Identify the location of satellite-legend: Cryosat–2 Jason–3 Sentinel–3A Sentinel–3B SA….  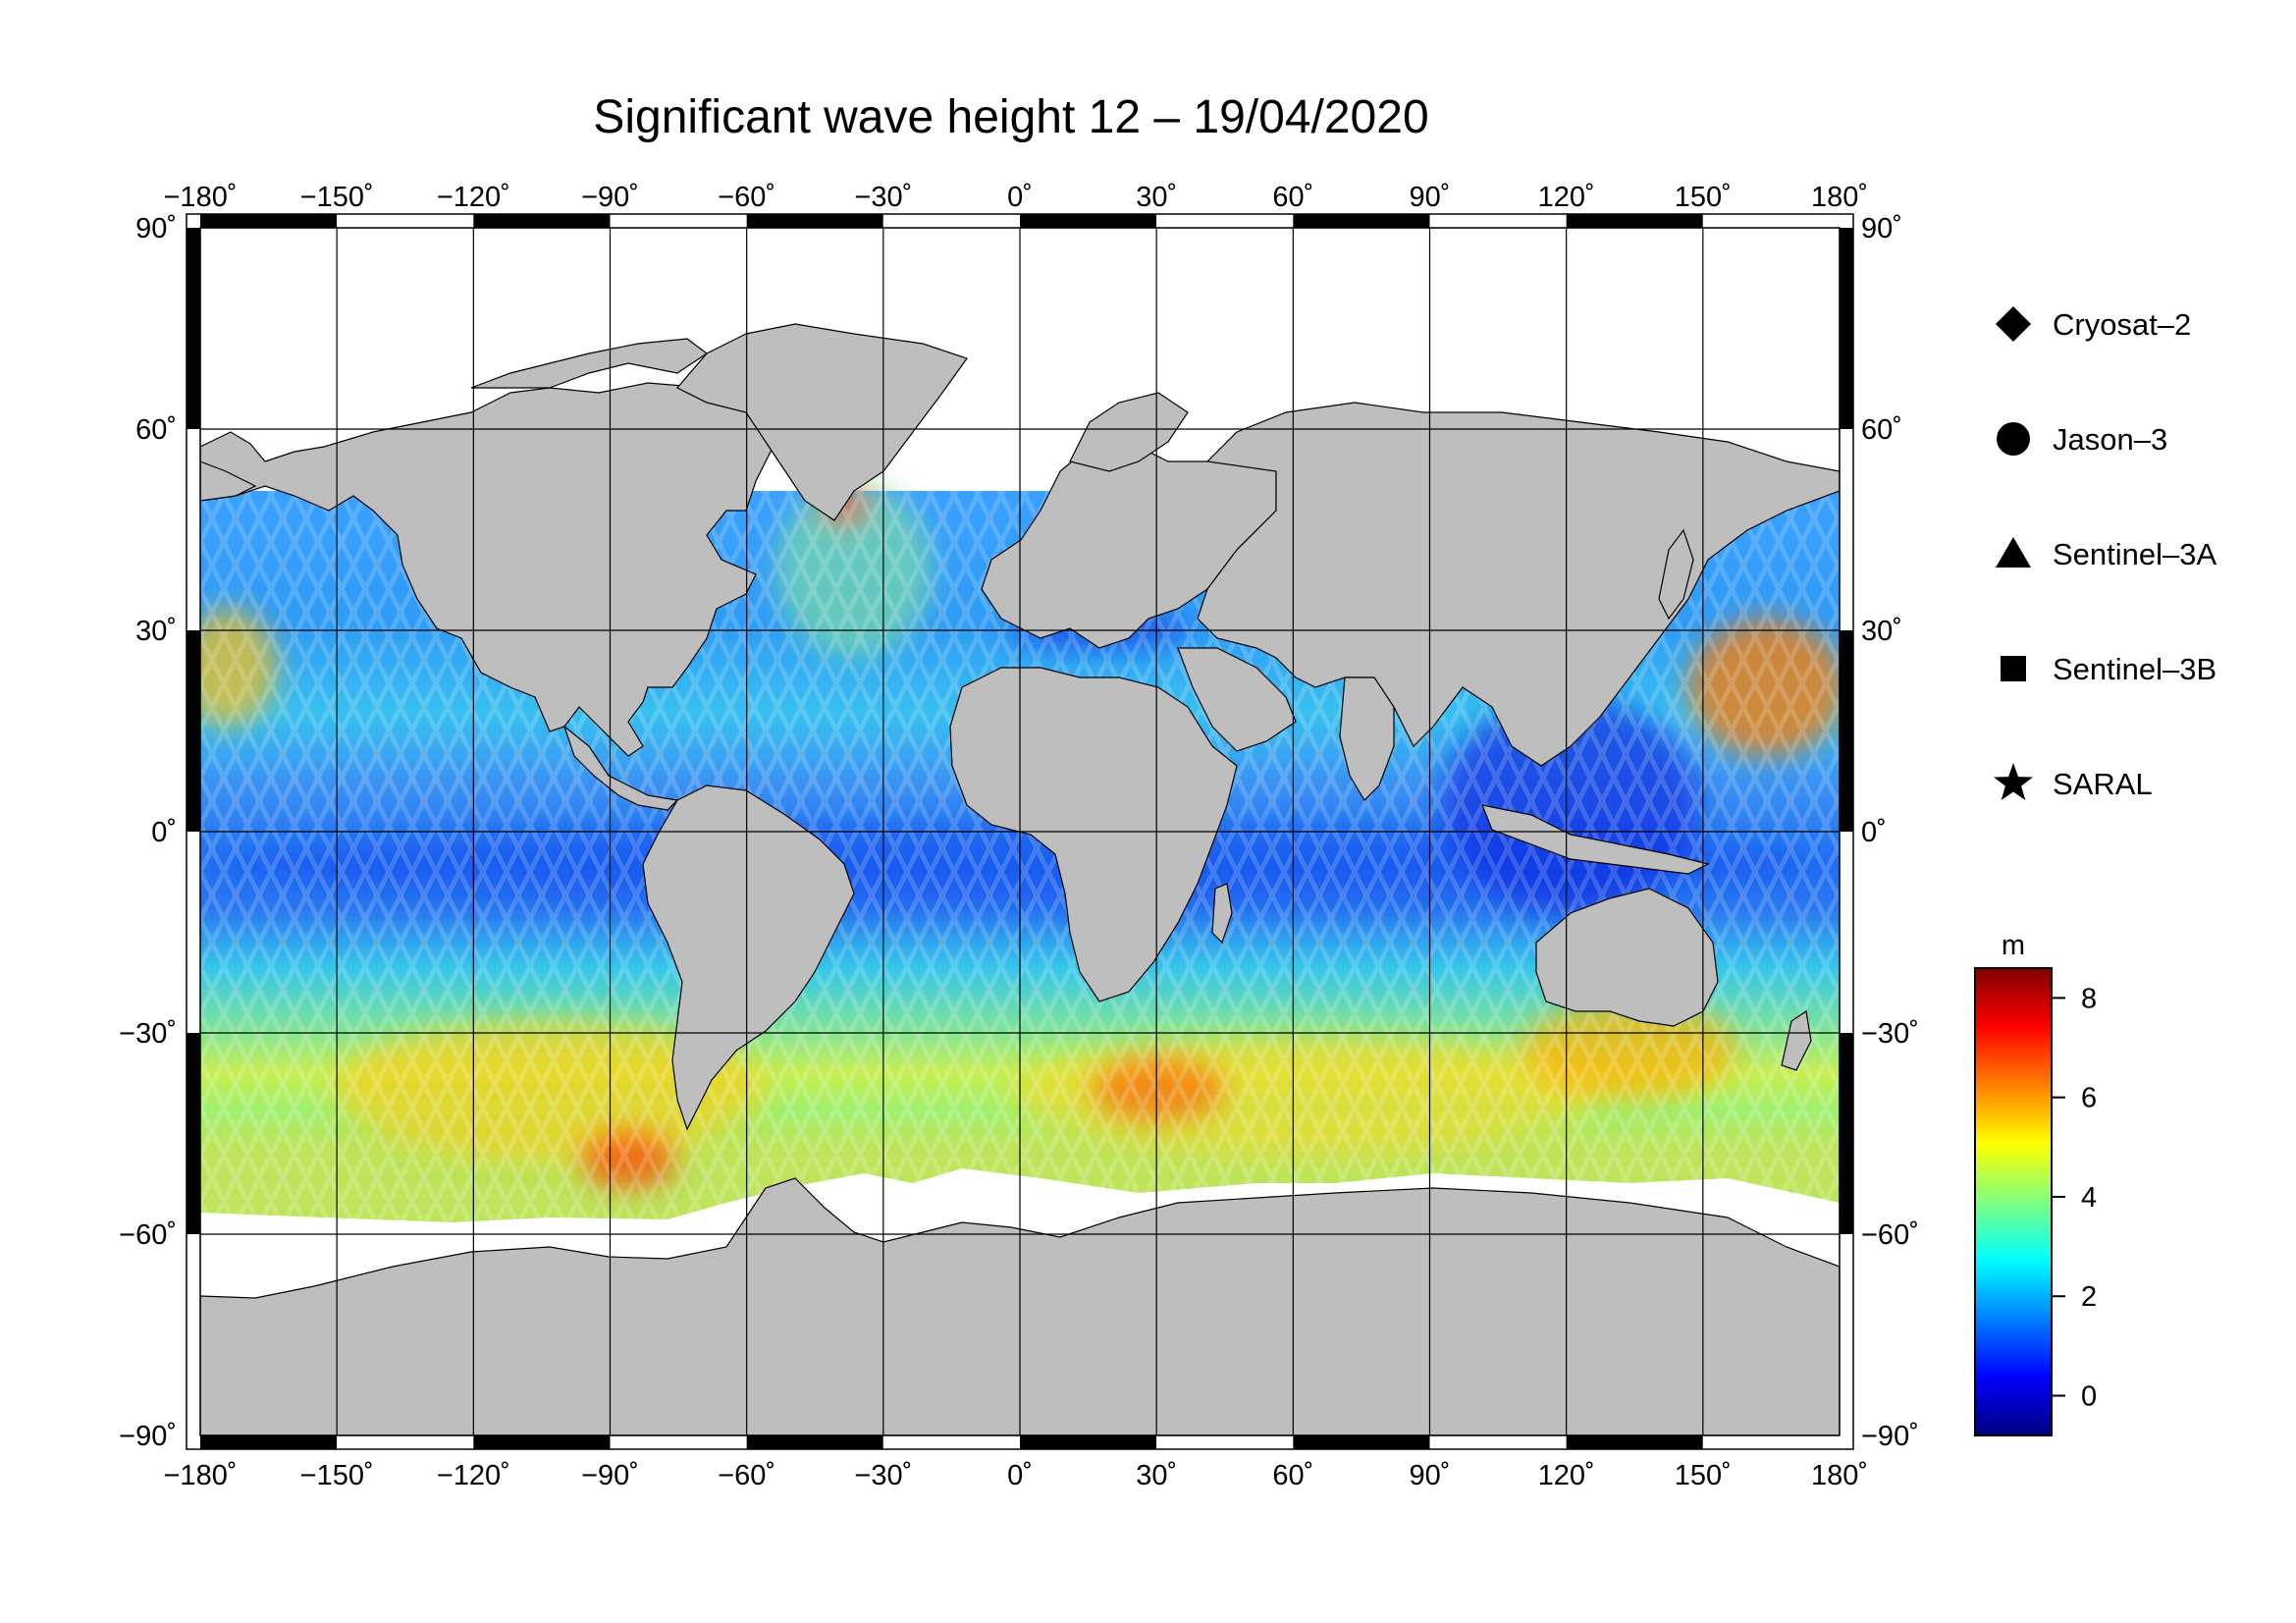
(2105, 554).